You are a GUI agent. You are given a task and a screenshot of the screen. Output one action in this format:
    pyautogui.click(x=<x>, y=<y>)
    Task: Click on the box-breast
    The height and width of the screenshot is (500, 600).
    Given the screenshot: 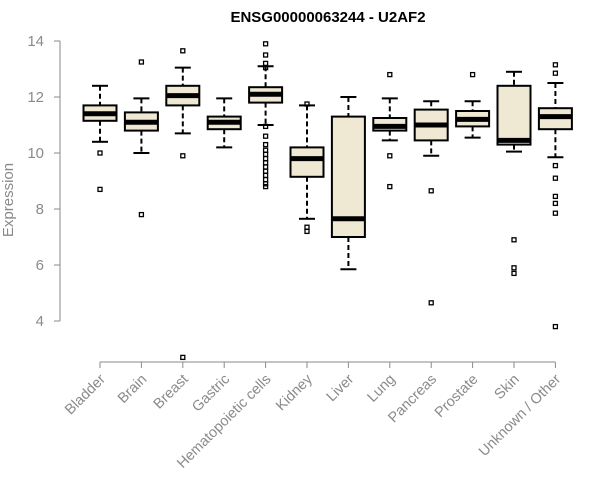 What is the action you would take?
    pyautogui.click(x=183, y=204)
    